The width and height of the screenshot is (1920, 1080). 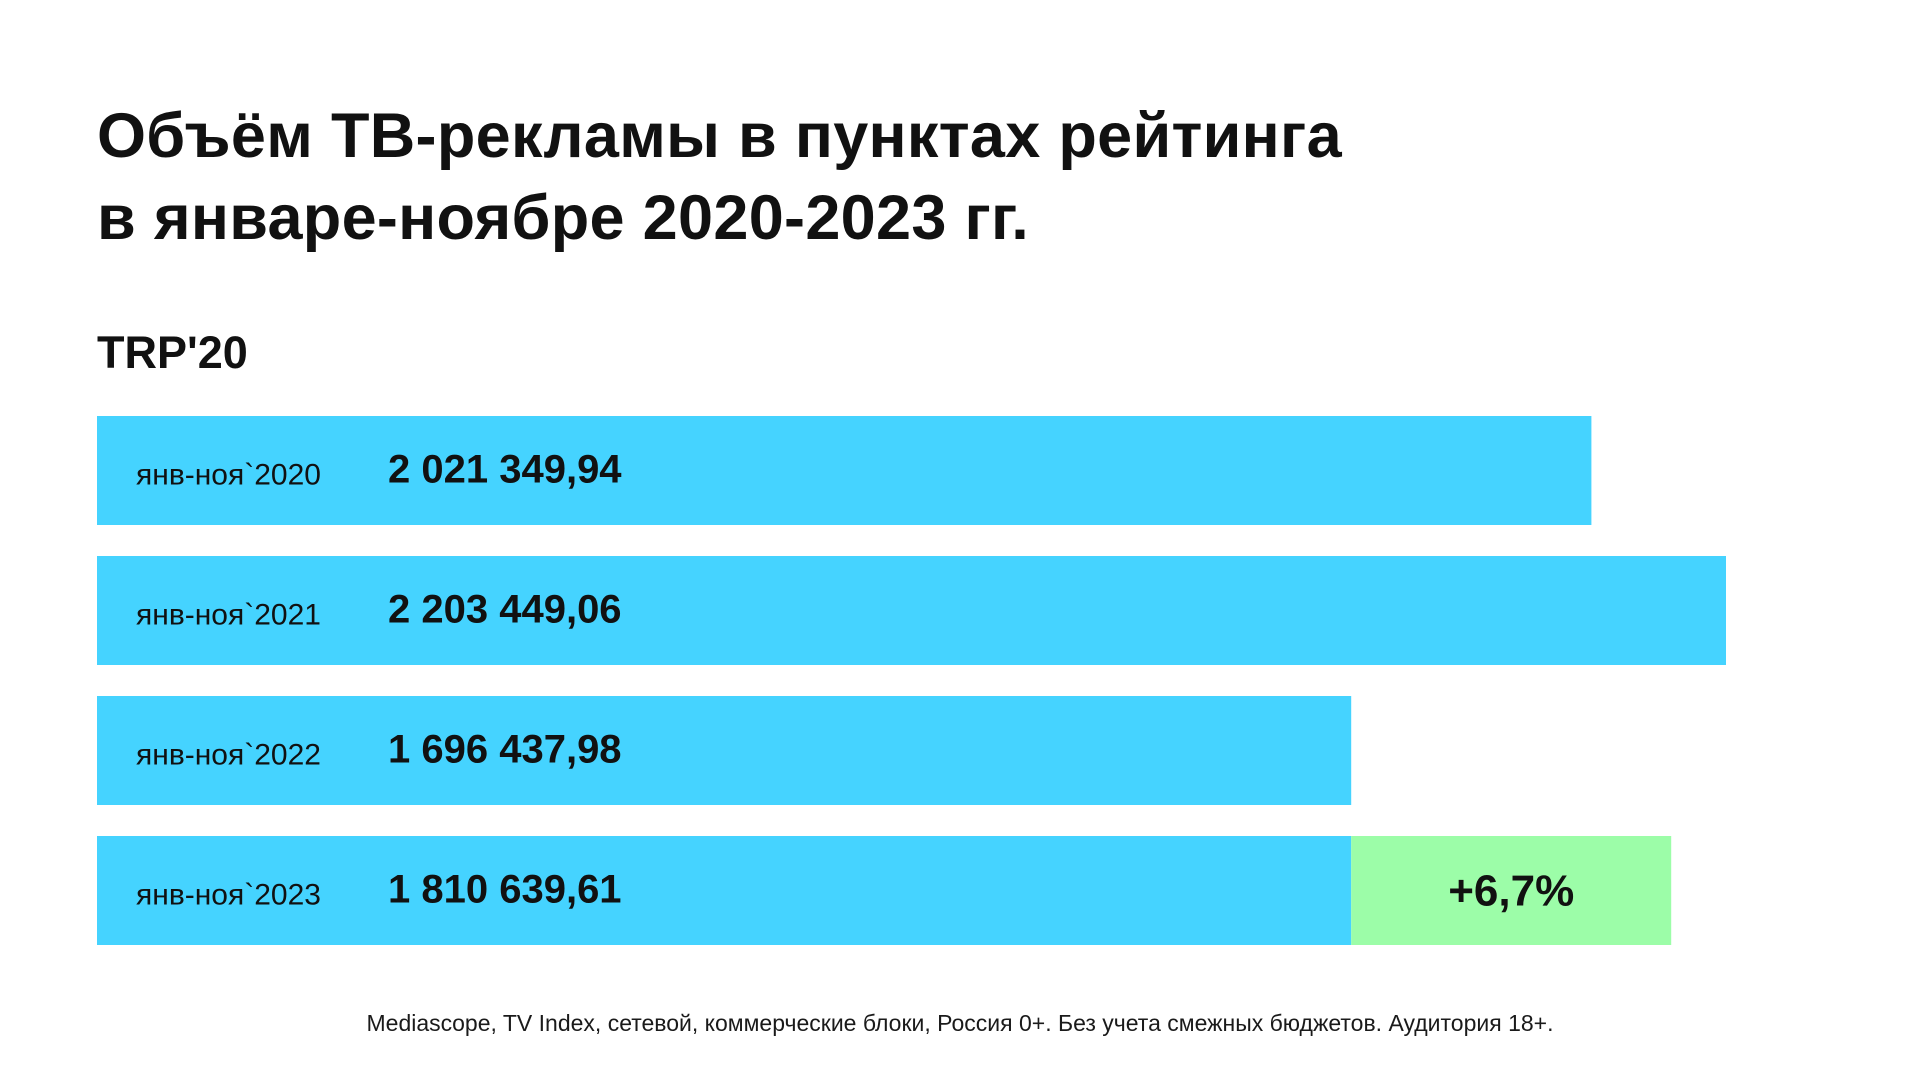 I want to click on title-line-2: в январе-ноябре 2020-2023 гг., so click(x=563, y=218).